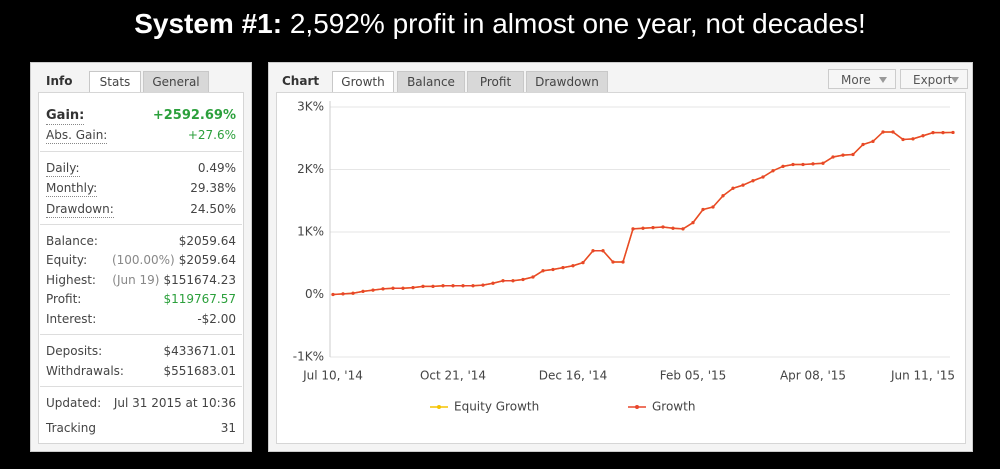  I want to click on y-tick-label: 1K%, so click(310, 232).